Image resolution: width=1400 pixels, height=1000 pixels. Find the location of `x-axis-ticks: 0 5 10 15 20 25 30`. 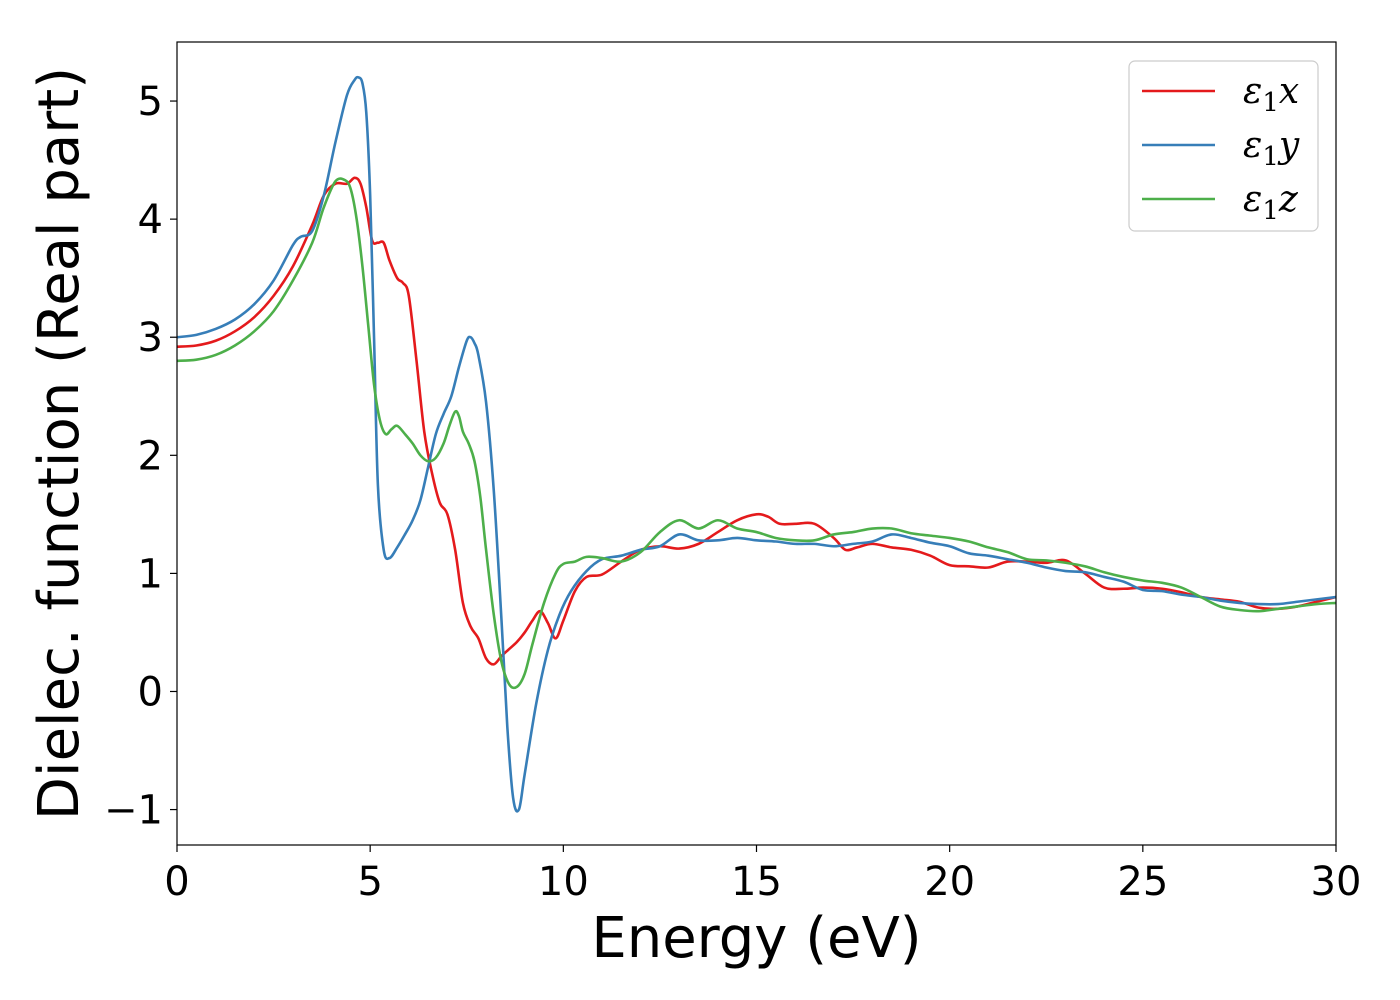

x-axis-ticks: 0 5 10 15 20 25 30 is located at coordinates (762, 875).